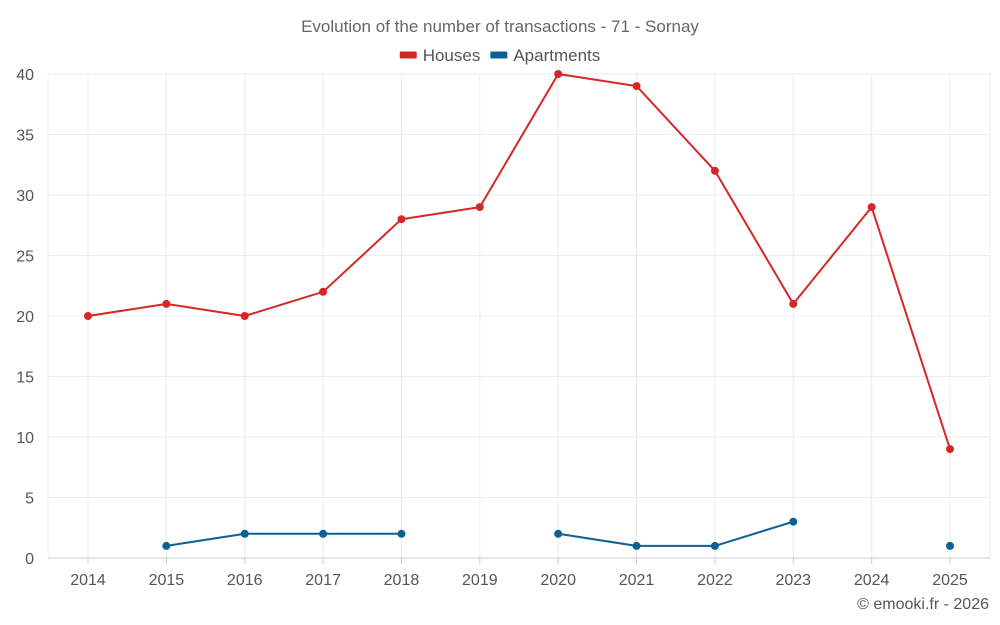  Describe the element at coordinates (408, 55) in the screenshot. I see `legend-swatch-houses` at that location.